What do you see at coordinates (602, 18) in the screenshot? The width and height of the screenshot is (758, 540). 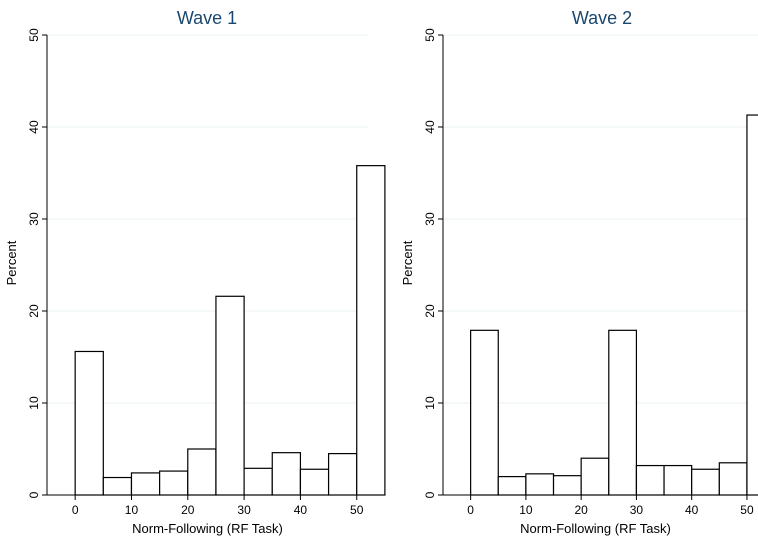 I see `chart-title: Wave 2` at bounding box center [602, 18].